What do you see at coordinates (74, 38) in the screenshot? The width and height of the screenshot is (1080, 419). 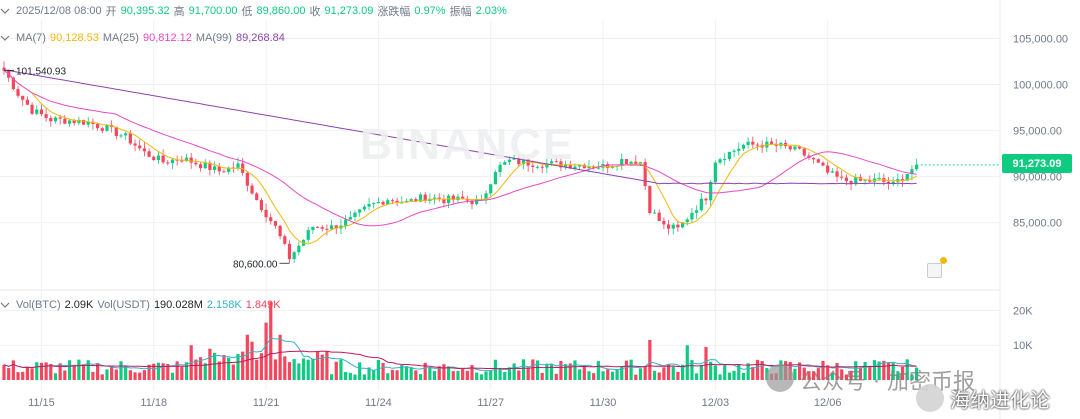 I see `ma7-value: 90,128.53` at bounding box center [74, 38].